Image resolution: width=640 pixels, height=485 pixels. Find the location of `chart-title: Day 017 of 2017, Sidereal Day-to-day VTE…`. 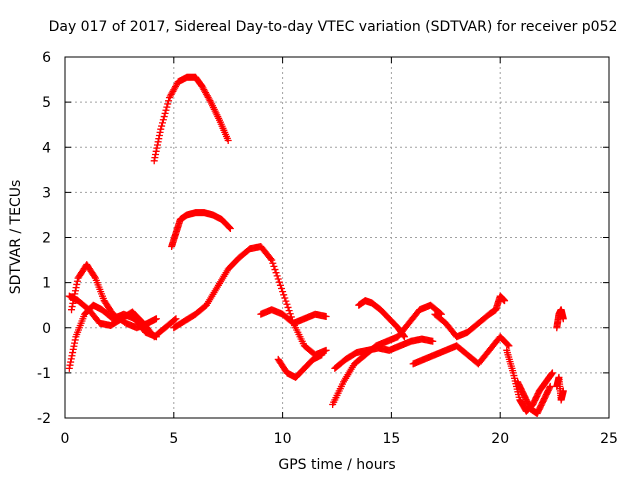

chart-title: Day 017 of 2017, Sidereal Day-to-day VTE… is located at coordinates (333, 27).